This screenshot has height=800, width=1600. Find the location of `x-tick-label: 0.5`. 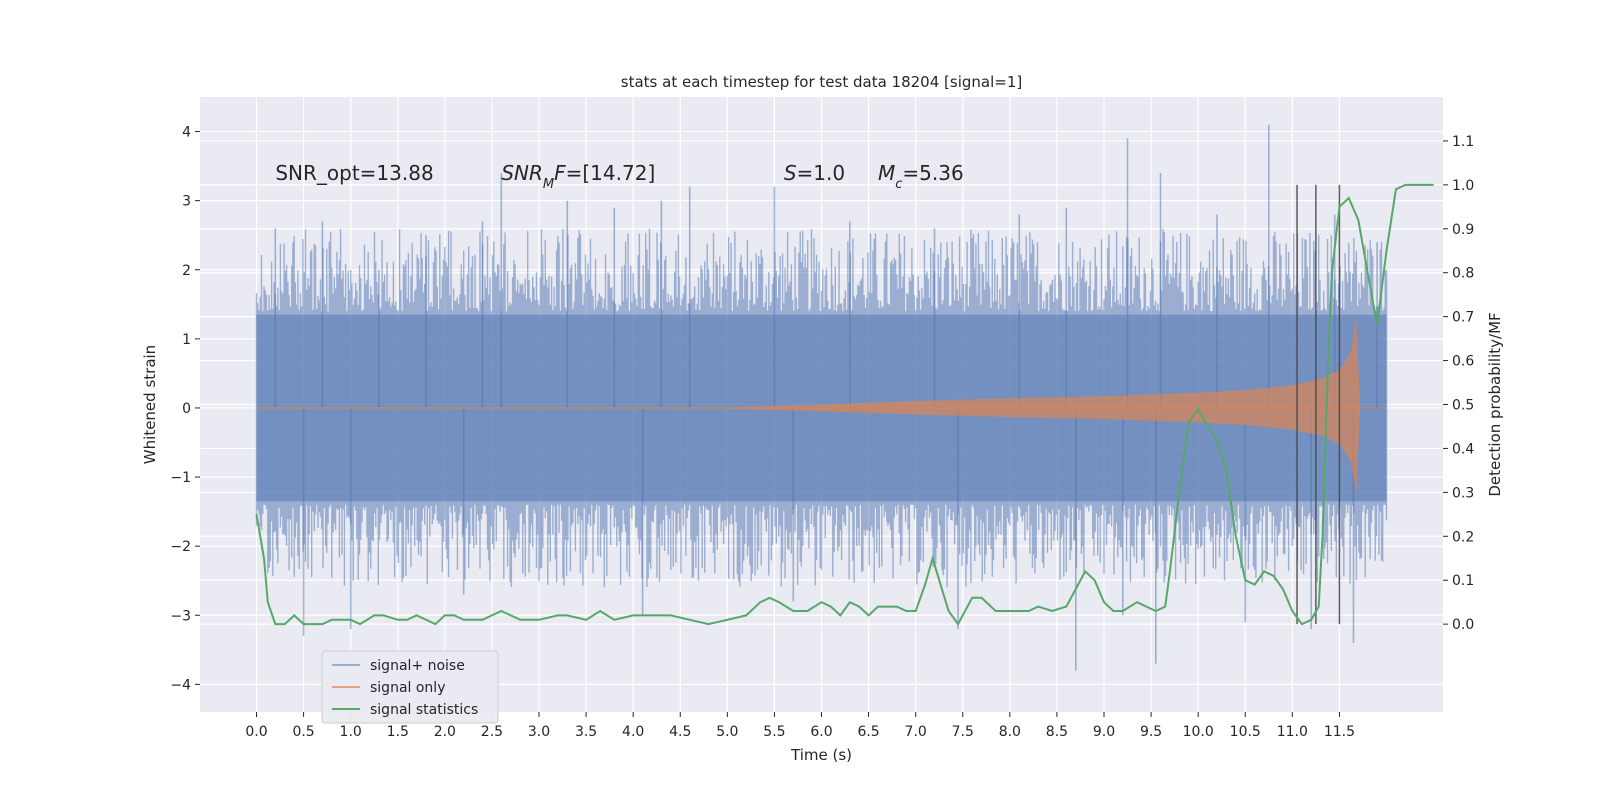

x-tick-label: 0.5 is located at coordinates (303, 732).